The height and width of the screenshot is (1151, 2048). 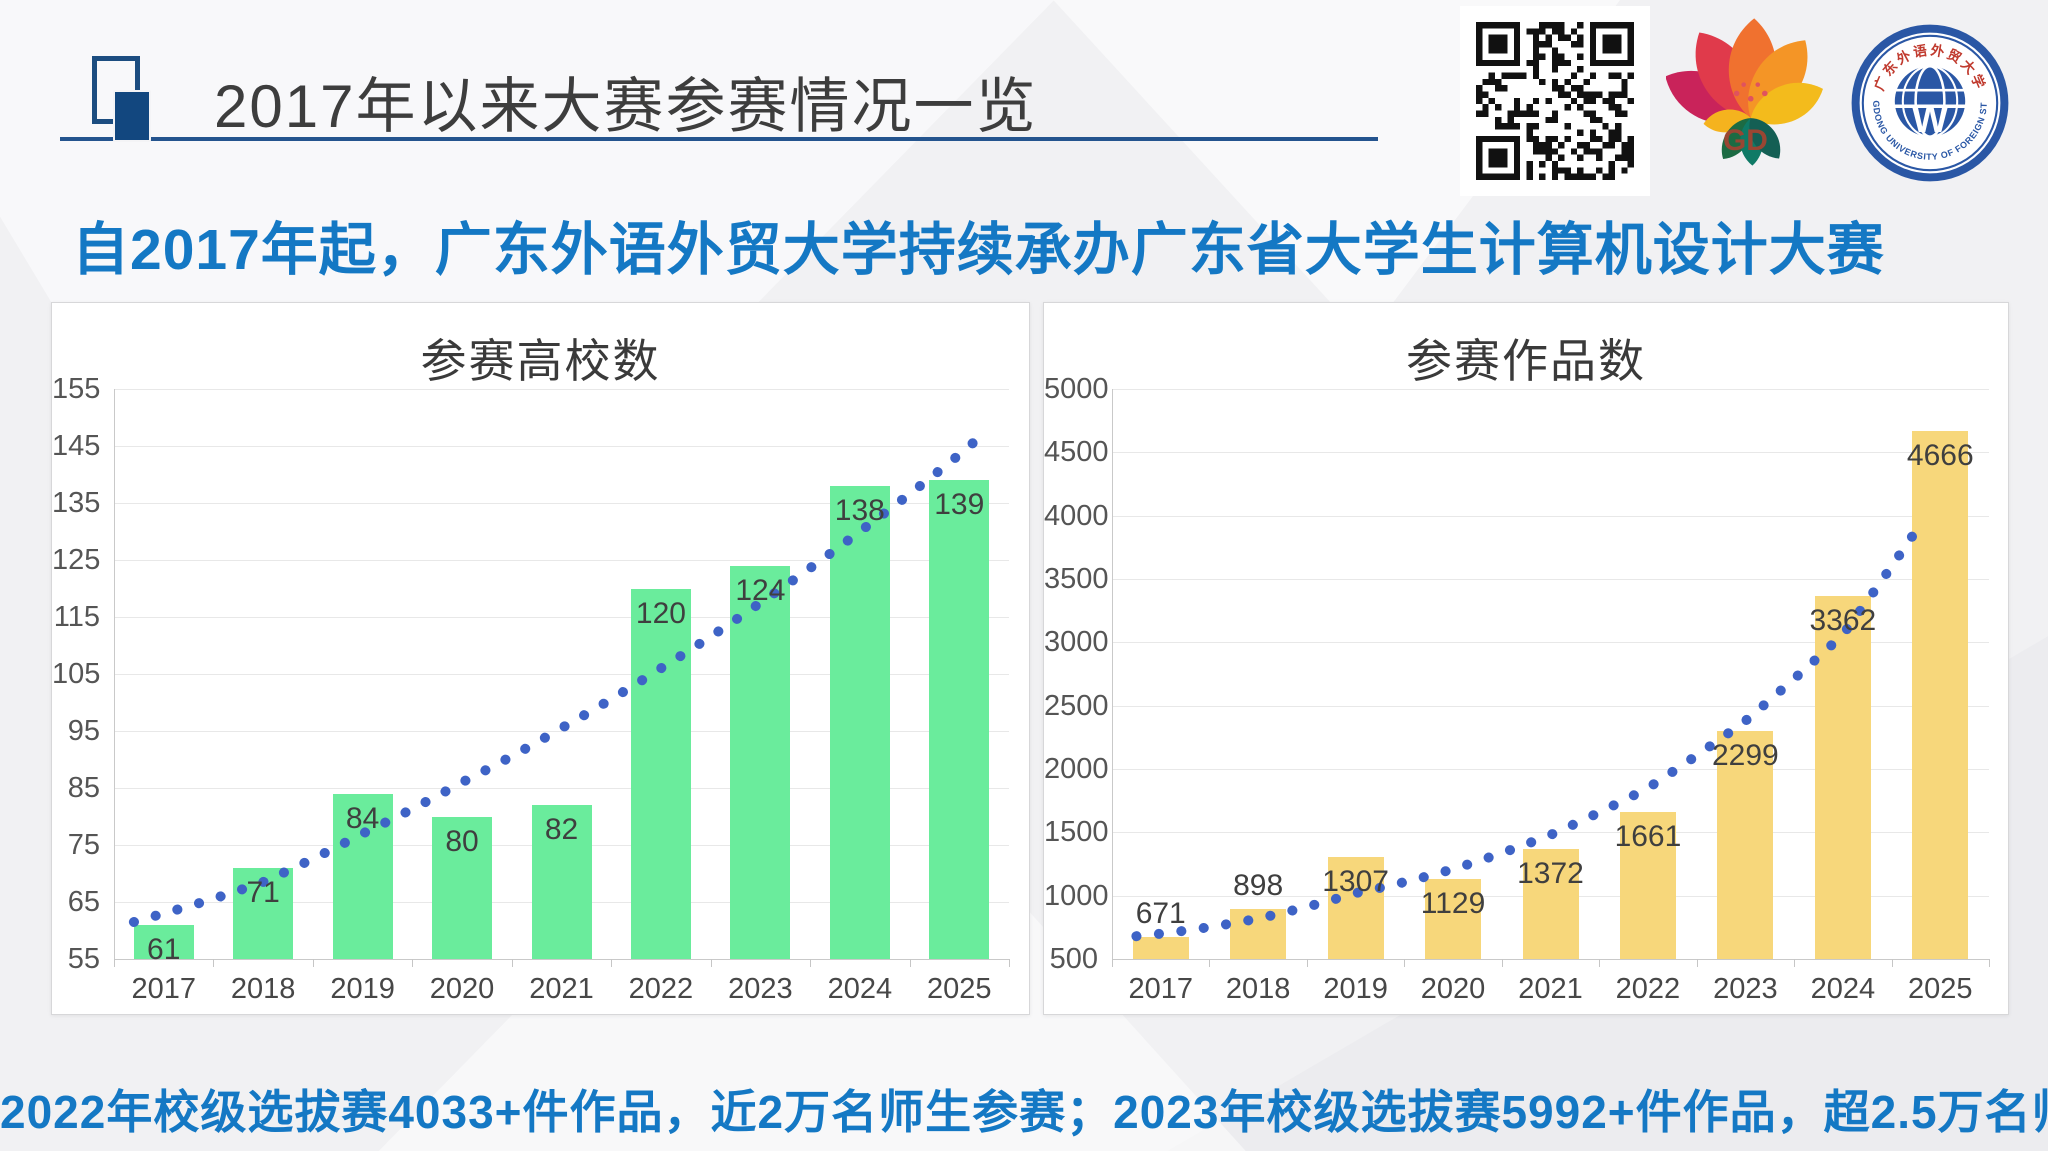 I want to click on page-title: 2017年以来大赛参赛情况一览, so click(x=626, y=106).